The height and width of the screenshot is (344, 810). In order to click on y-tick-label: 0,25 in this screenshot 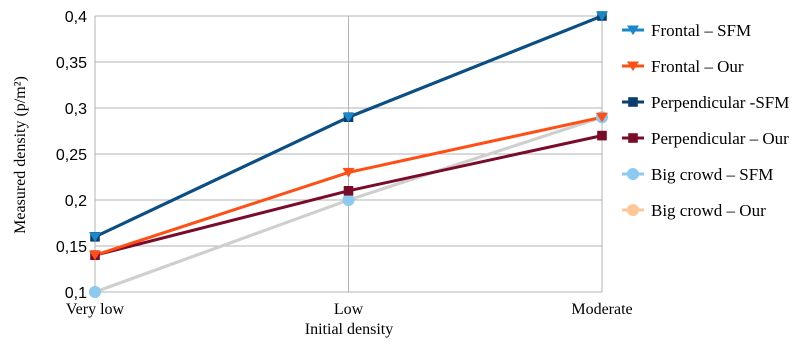, I will do `click(71, 155)`.